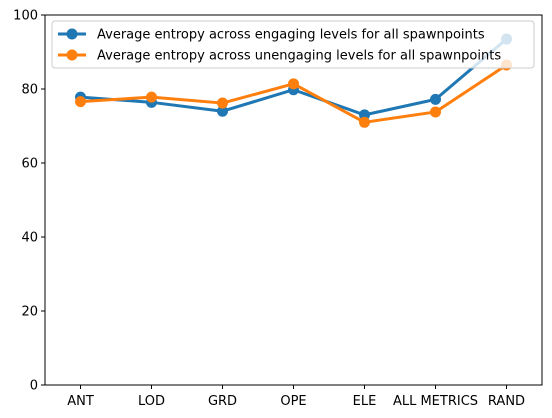 The width and height of the screenshot is (552, 418). Describe the element at coordinates (25, 16) in the screenshot. I see `y-tick-label: 100` at that location.